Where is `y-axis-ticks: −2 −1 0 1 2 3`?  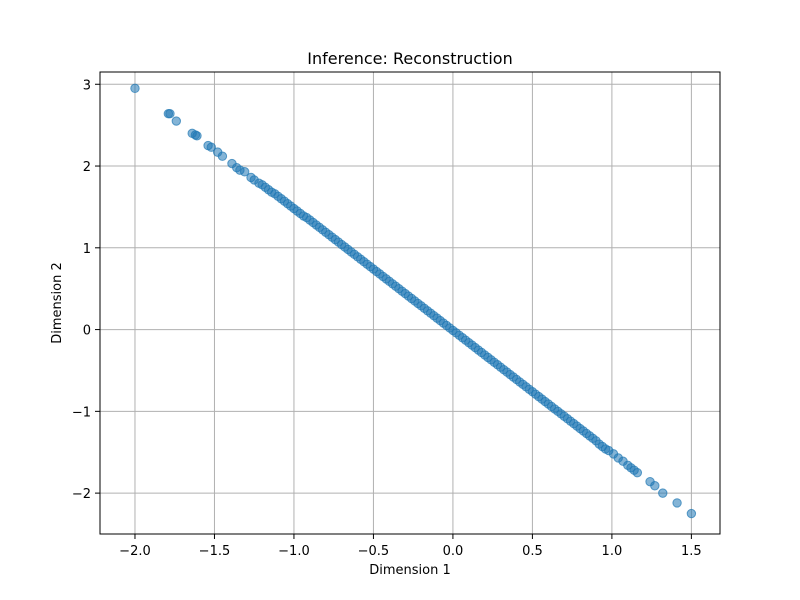 y-axis-ticks: −2 −1 0 1 2 3 is located at coordinates (86, 290).